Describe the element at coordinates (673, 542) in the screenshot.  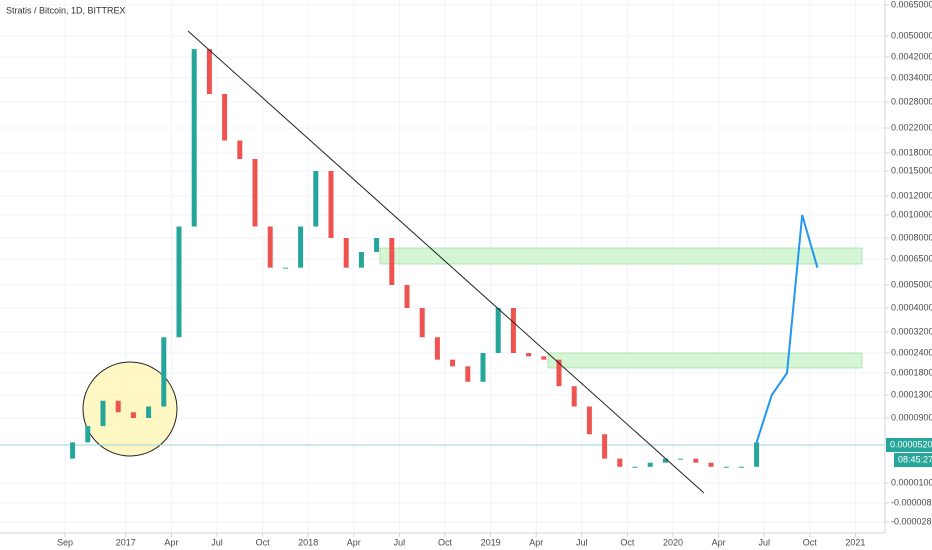
I see `x-tick-label: 2020` at that location.